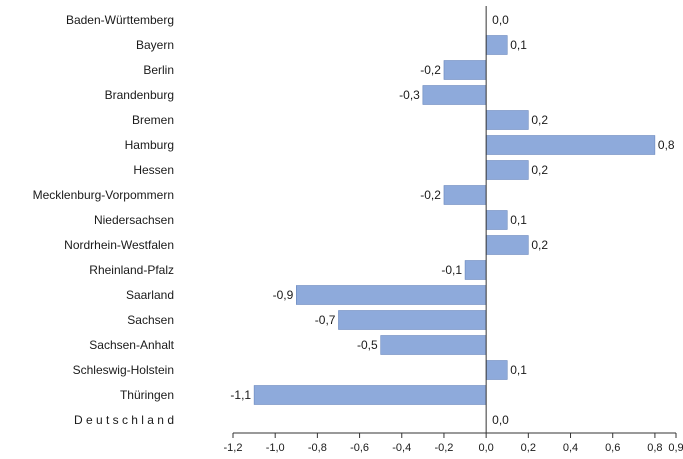  What do you see at coordinates (147, 395) in the screenshot?
I see `category-label: Thüringen` at bounding box center [147, 395].